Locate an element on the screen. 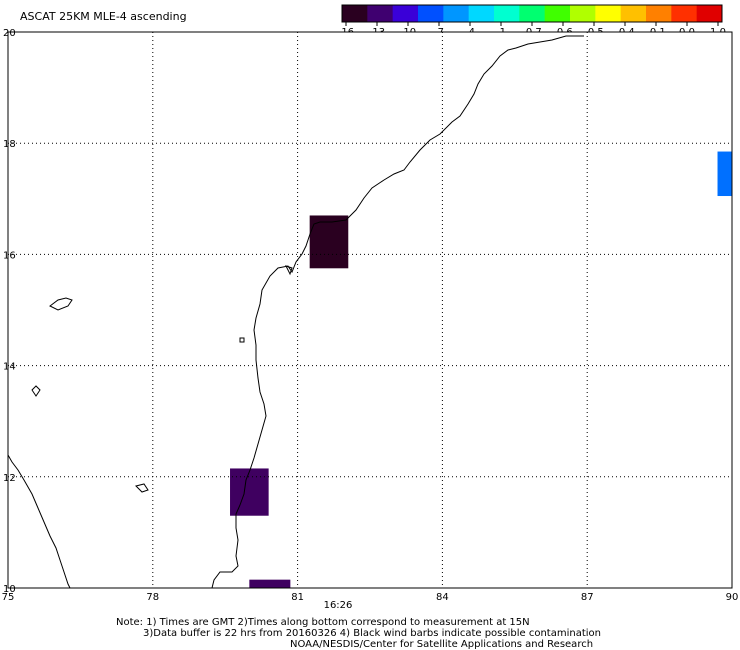  map-title: ASCAT 25KM MLE-4 ascending is located at coordinates (103, 16).